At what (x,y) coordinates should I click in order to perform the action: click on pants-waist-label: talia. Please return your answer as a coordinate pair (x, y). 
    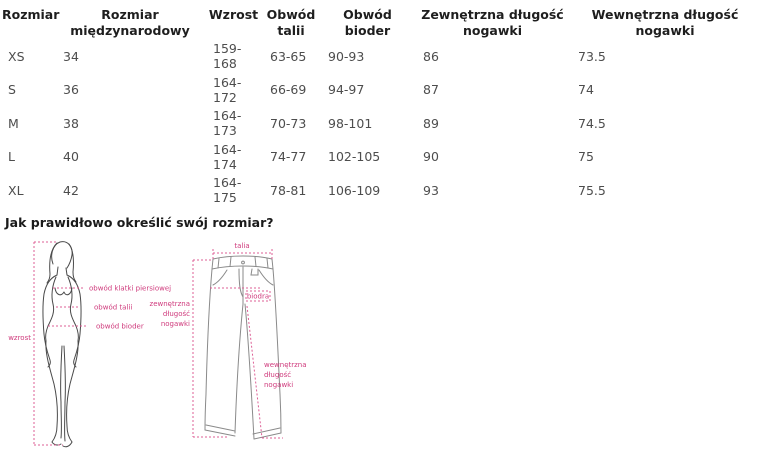
    Looking at the image, I should click on (241, 246).